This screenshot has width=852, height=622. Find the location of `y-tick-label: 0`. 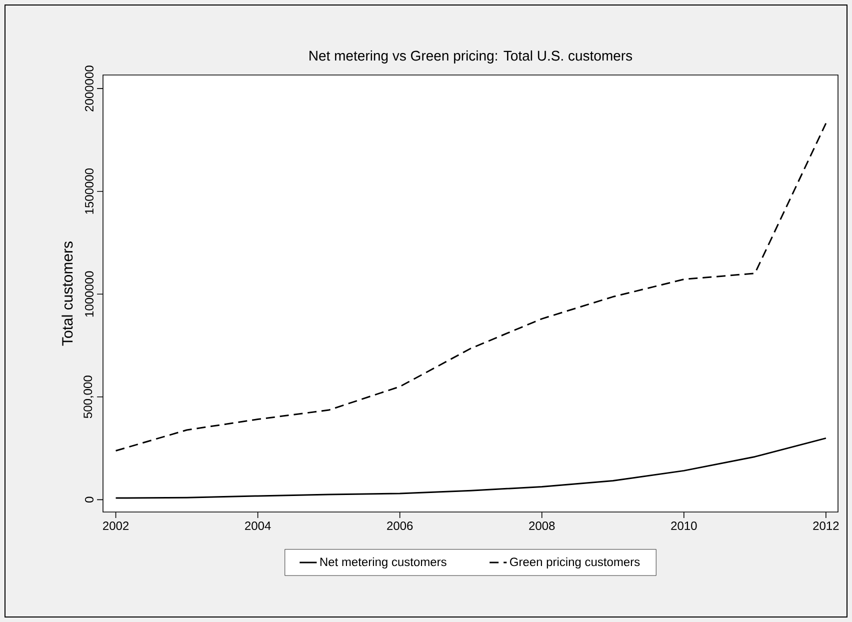

y-tick-label: 0 is located at coordinates (89, 499).